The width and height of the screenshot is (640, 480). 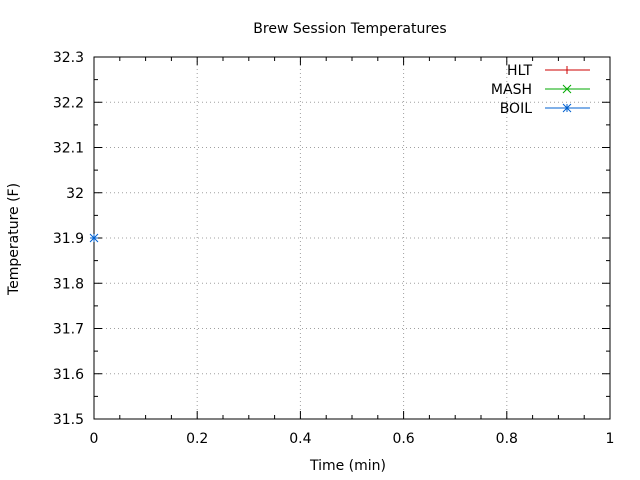 What do you see at coordinates (68, 103) in the screenshot?
I see `y-tick-label: 32.2` at bounding box center [68, 103].